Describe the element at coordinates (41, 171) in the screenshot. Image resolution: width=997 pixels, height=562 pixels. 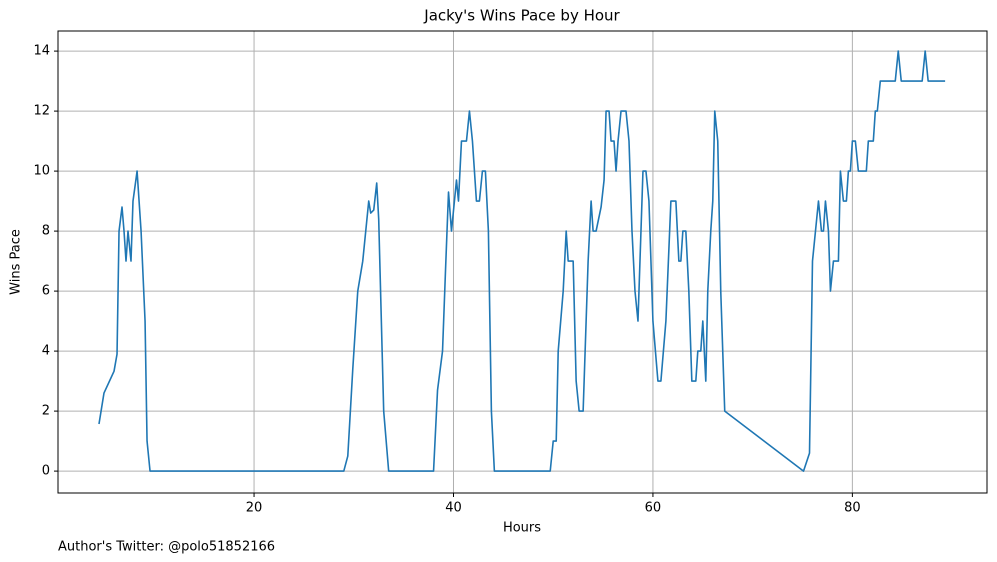
I see `y-tick-label: 10` at that location.